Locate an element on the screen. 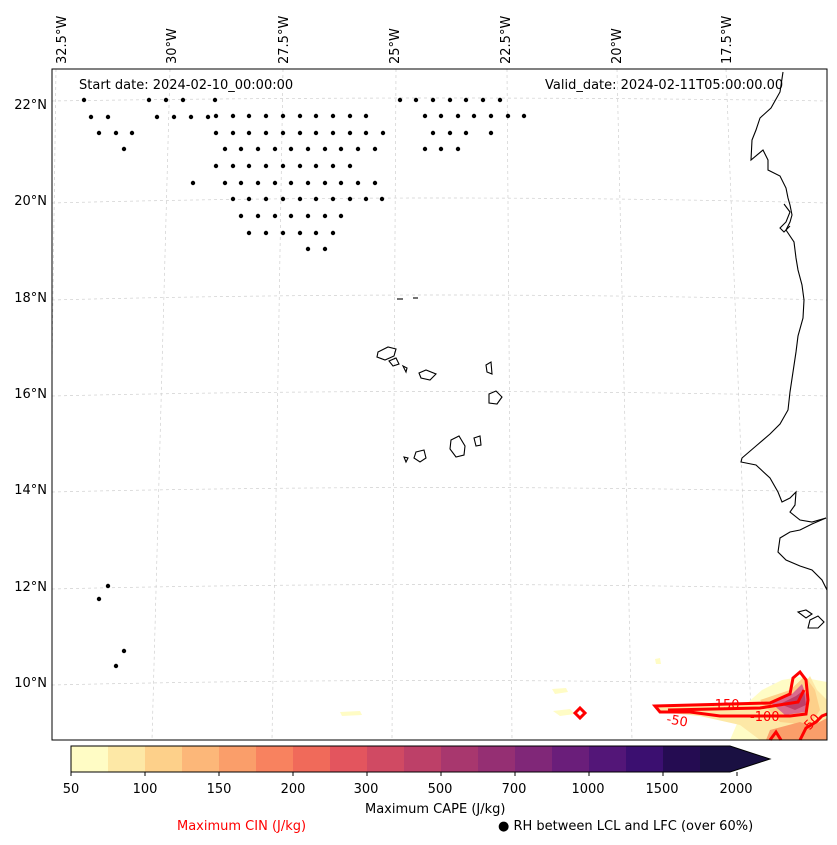 The width and height of the screenshot is (837, 845). lon-label-30w: 30°W is located at coordinates (172, 46).